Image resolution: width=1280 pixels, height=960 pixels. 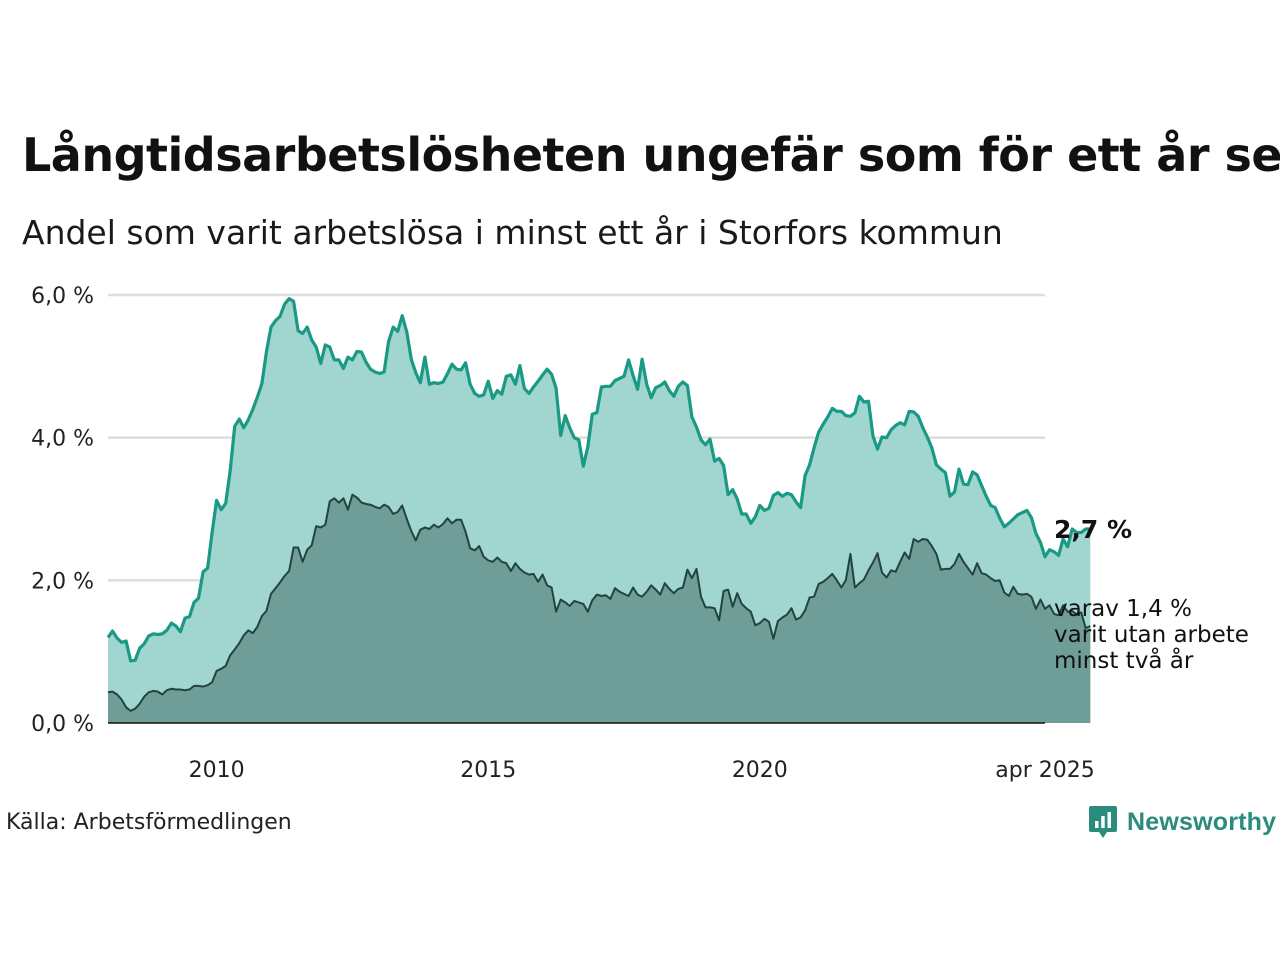 I want to click on x-tick-label: 2010, so click(x=217, y=770).